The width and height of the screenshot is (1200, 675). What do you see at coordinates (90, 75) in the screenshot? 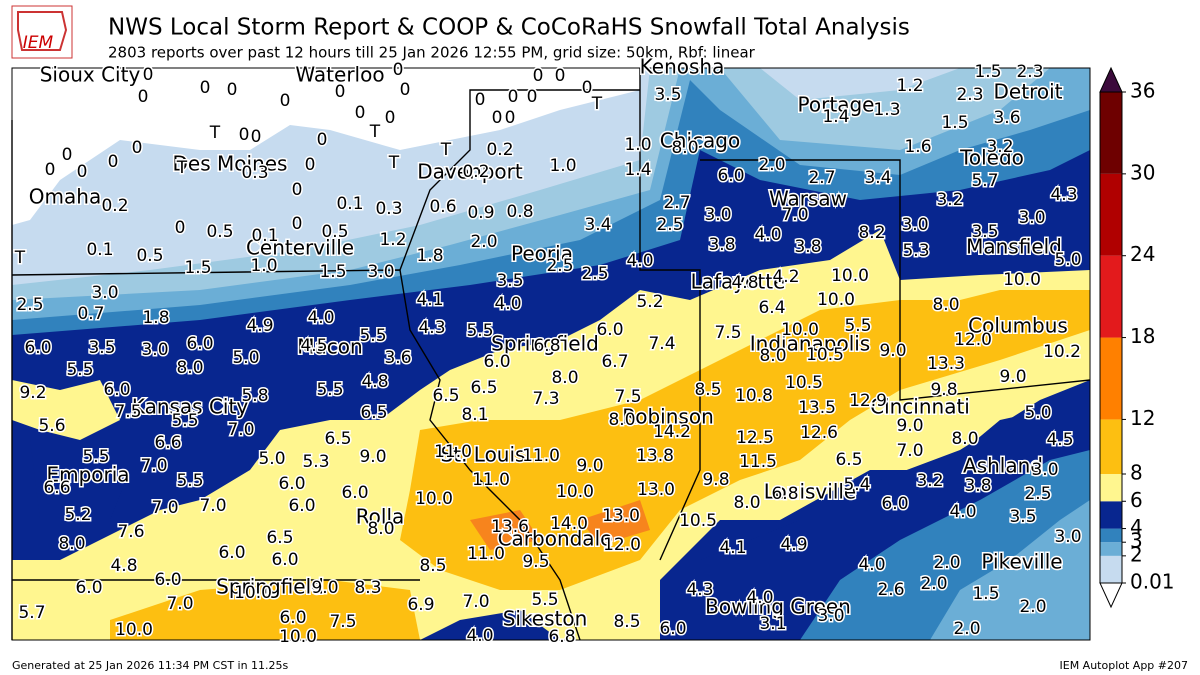
I see `city-label: Sioux City` at bounding box center [90, 75].